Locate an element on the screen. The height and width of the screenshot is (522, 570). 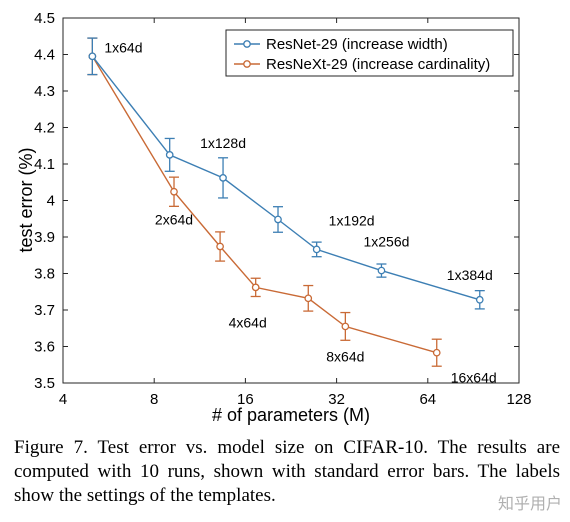
legend-label: ResNet-29 (increase width) is located at coordinates (357, 44).